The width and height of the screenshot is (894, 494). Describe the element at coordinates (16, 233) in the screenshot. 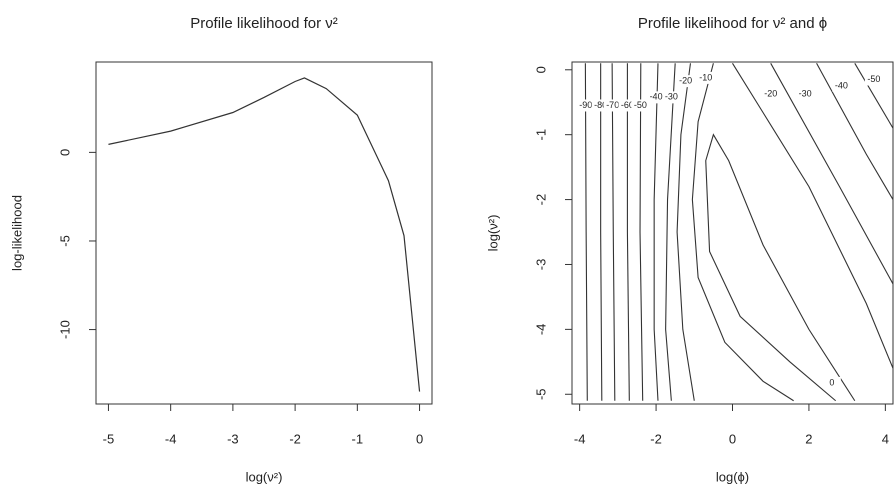

I see `y-axis-label: log-likelihood` at that location.